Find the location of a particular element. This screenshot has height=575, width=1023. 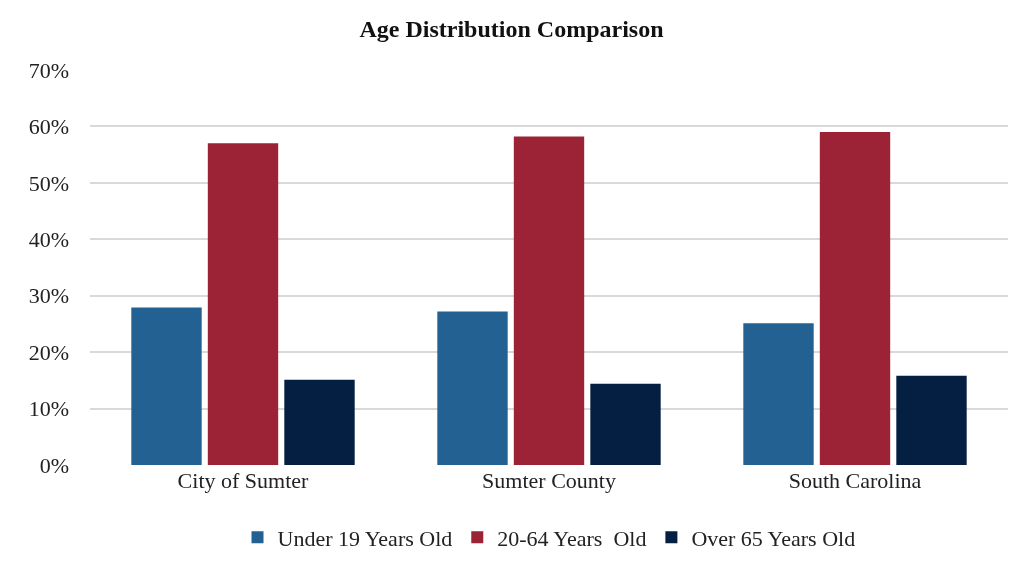

x-tick-label: South Carolina is located at coordinates (855, 480).